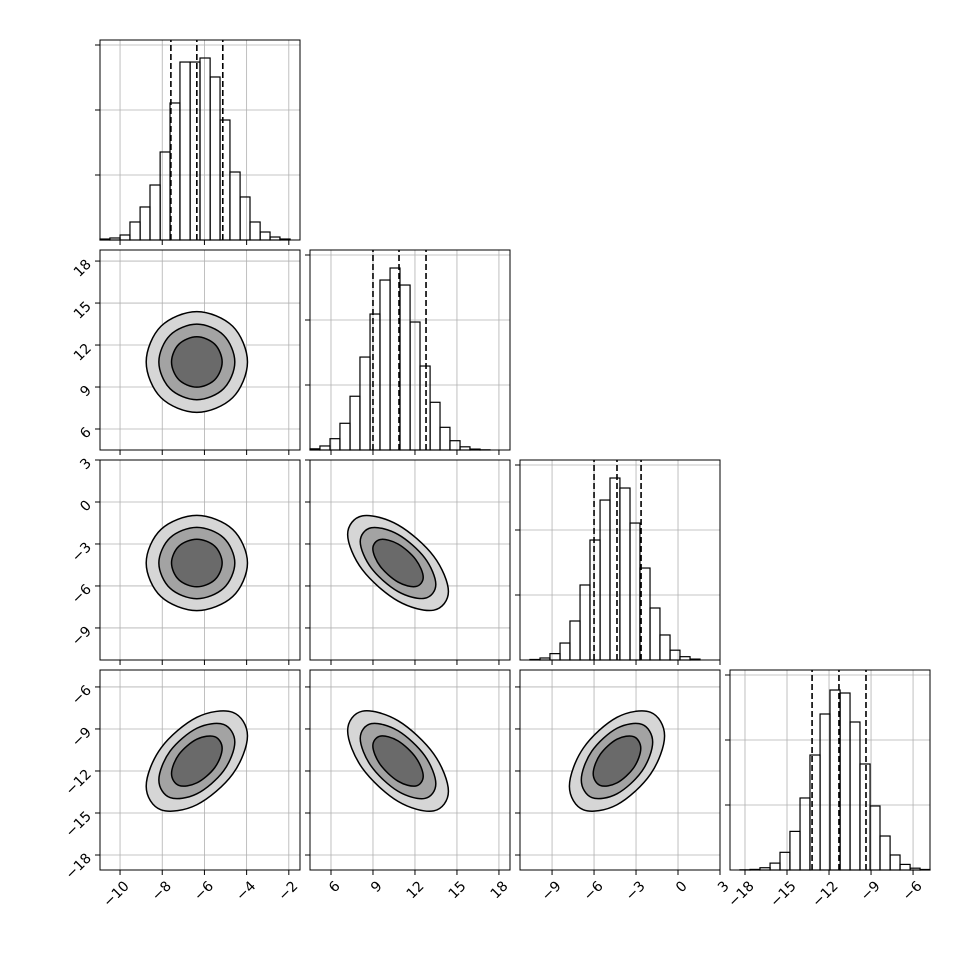 This screenshot has width=970, height=974. Describe the element at coordinates (458, 890) in the screenshot. I see `x-tick-label: 15` at that location.